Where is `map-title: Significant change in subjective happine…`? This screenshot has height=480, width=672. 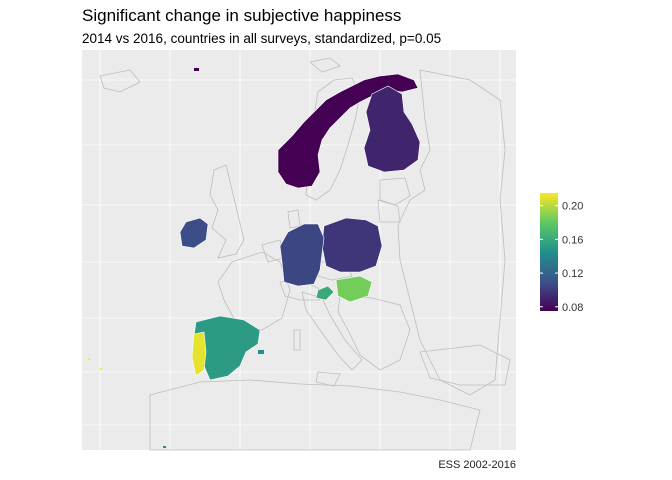 map-title: Significant change in subjective happine… is located at coordinates (242, 15).